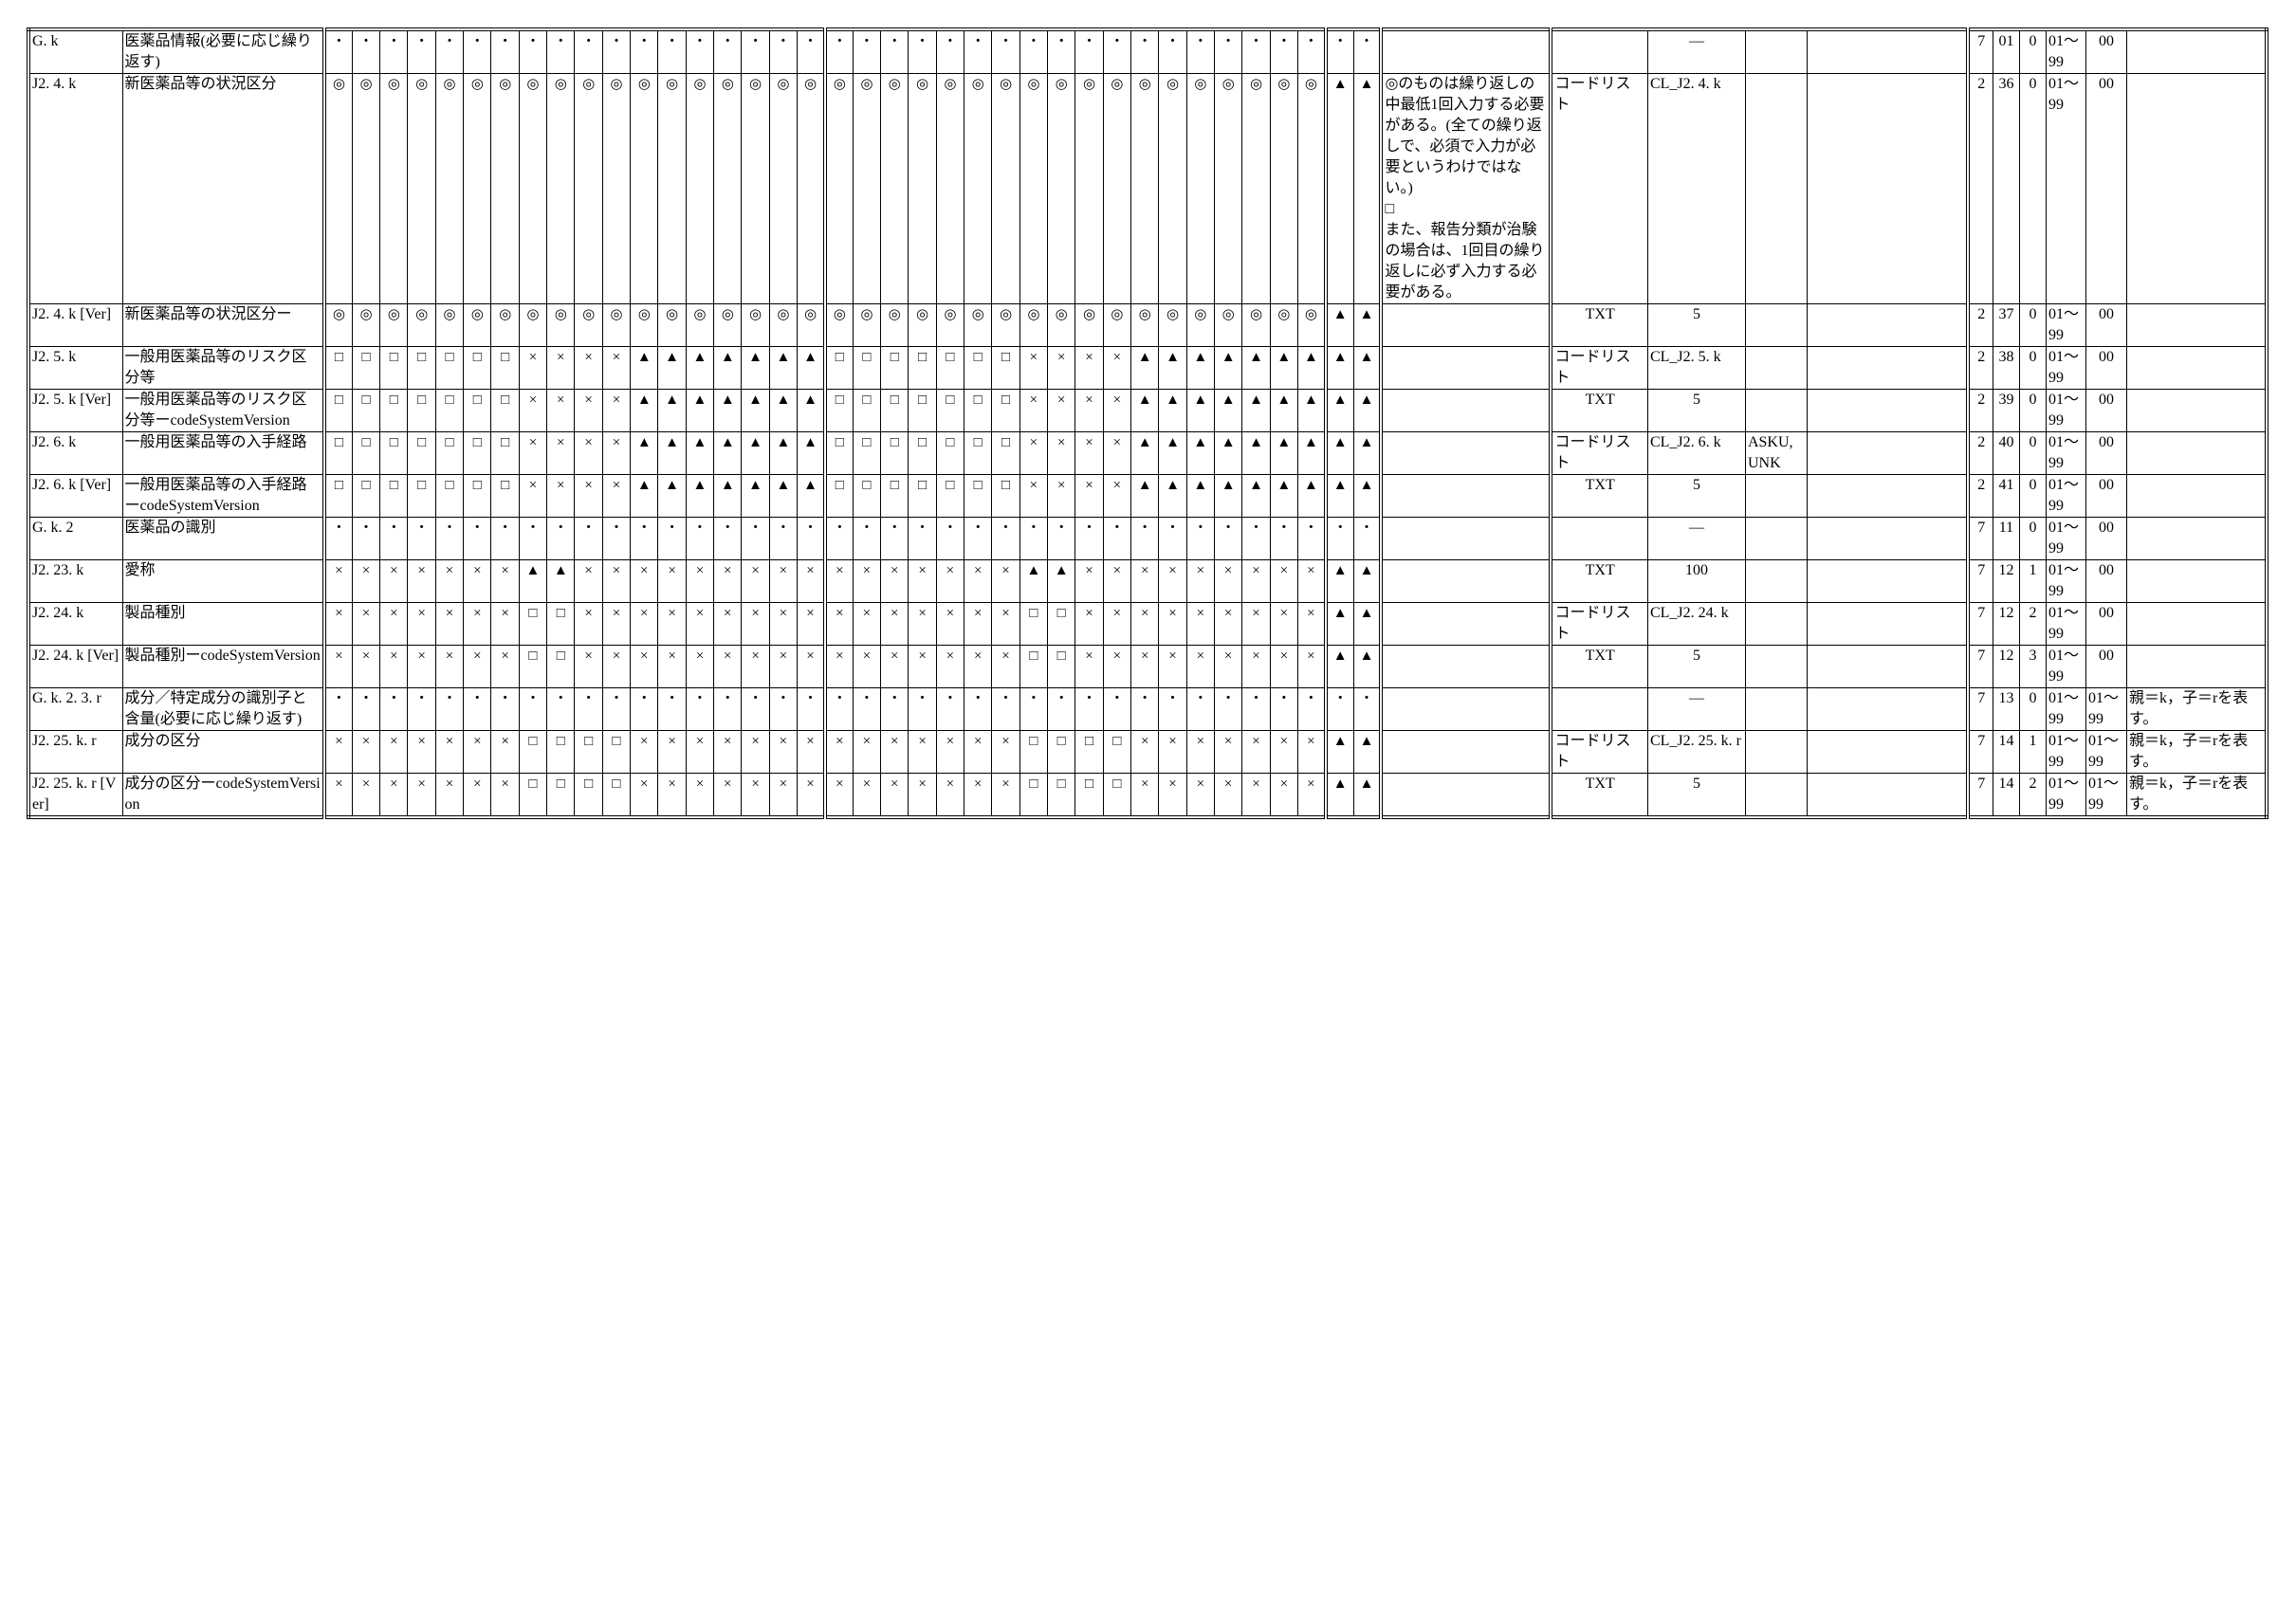  I want to click on sequence: 14, so click(2006, 795).